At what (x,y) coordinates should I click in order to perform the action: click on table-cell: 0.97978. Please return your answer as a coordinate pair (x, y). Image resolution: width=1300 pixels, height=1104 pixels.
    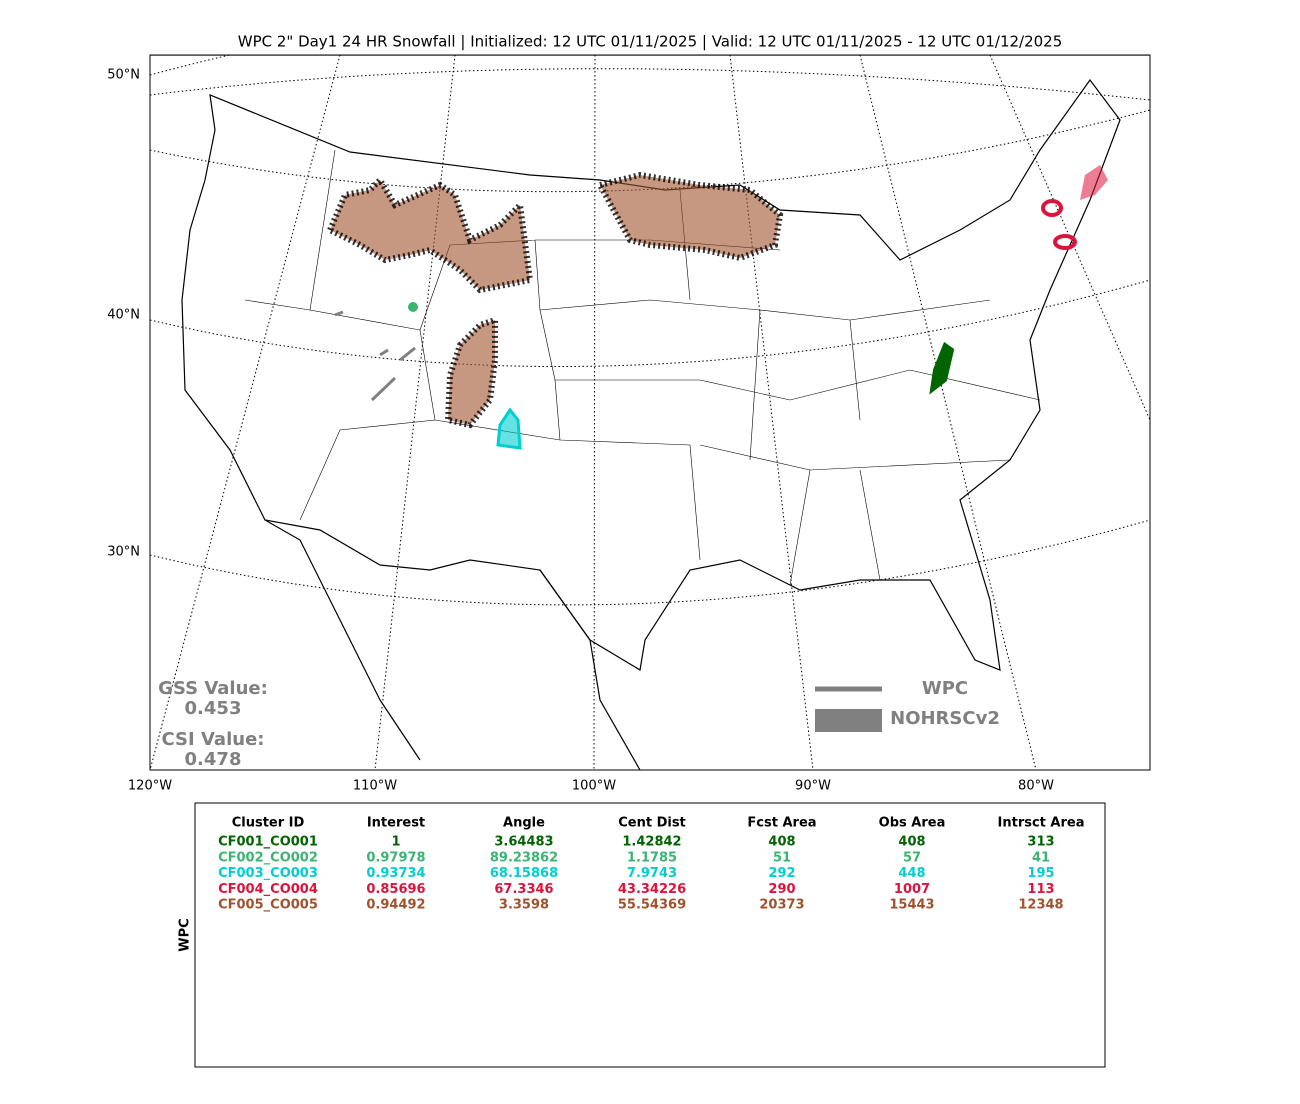
    Looking at the image, I should click on (395, 857).